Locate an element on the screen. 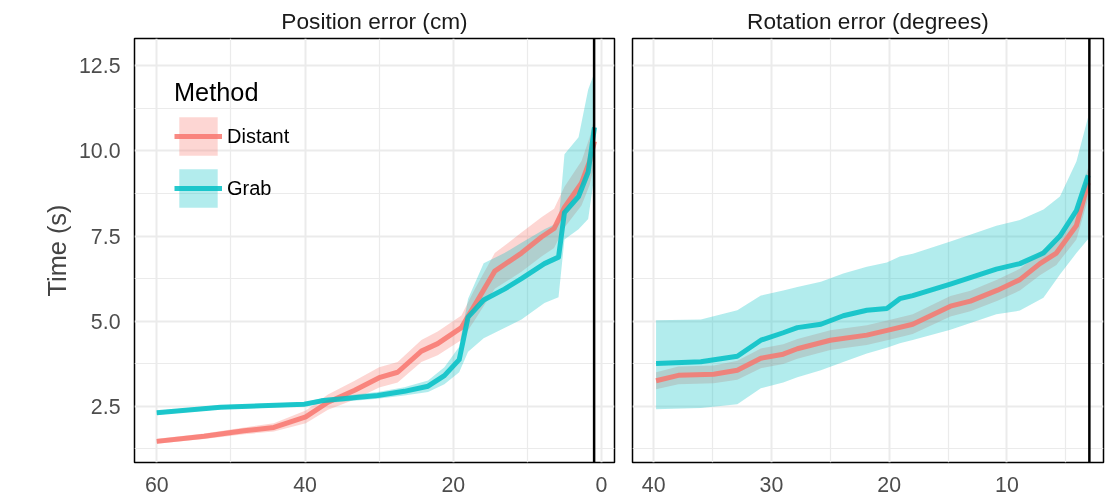  y-axis-title: Time (s) is located at coordinates (56, 250).